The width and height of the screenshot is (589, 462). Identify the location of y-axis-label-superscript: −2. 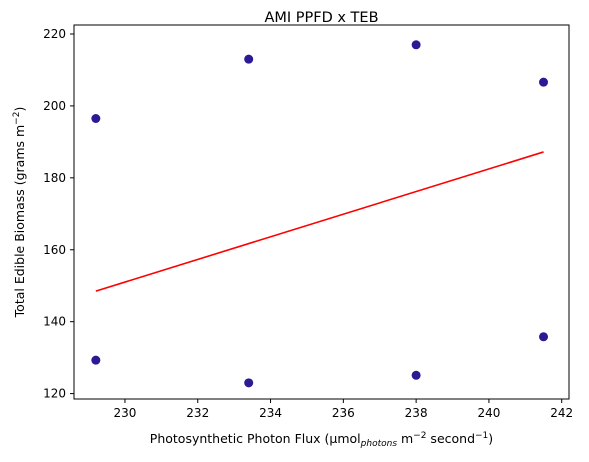
(17, 118).